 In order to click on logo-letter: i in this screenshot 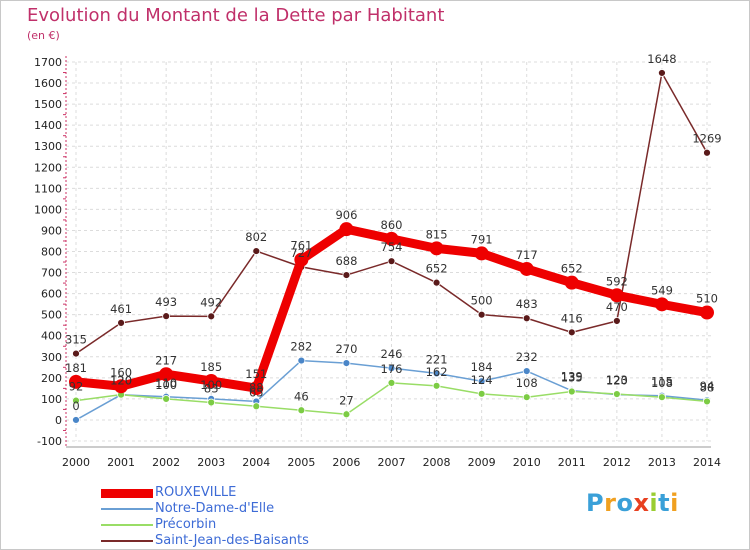, I will do `click(654, 503)`.